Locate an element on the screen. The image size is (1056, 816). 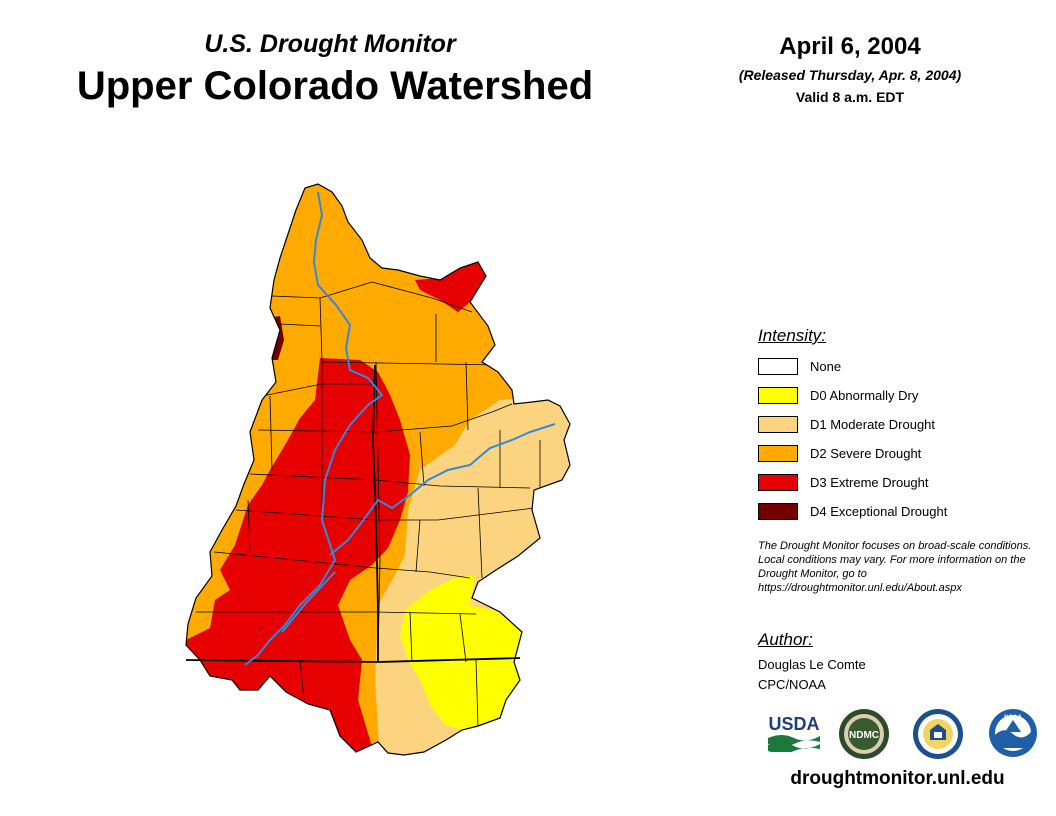
legend-label: D1 Moderate Drought is located at coordinates (873, 424).